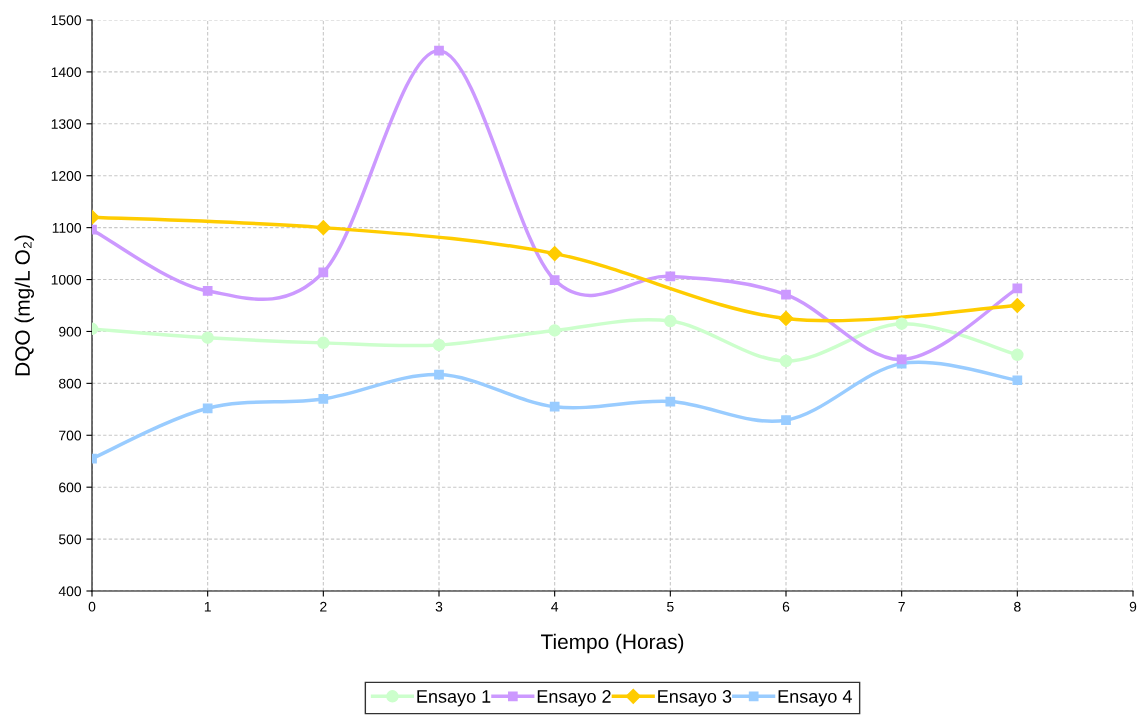  Describe the element at coordinates (574, 698) in the screenshot. I see `legend-label: Ensayo 2` at that location.